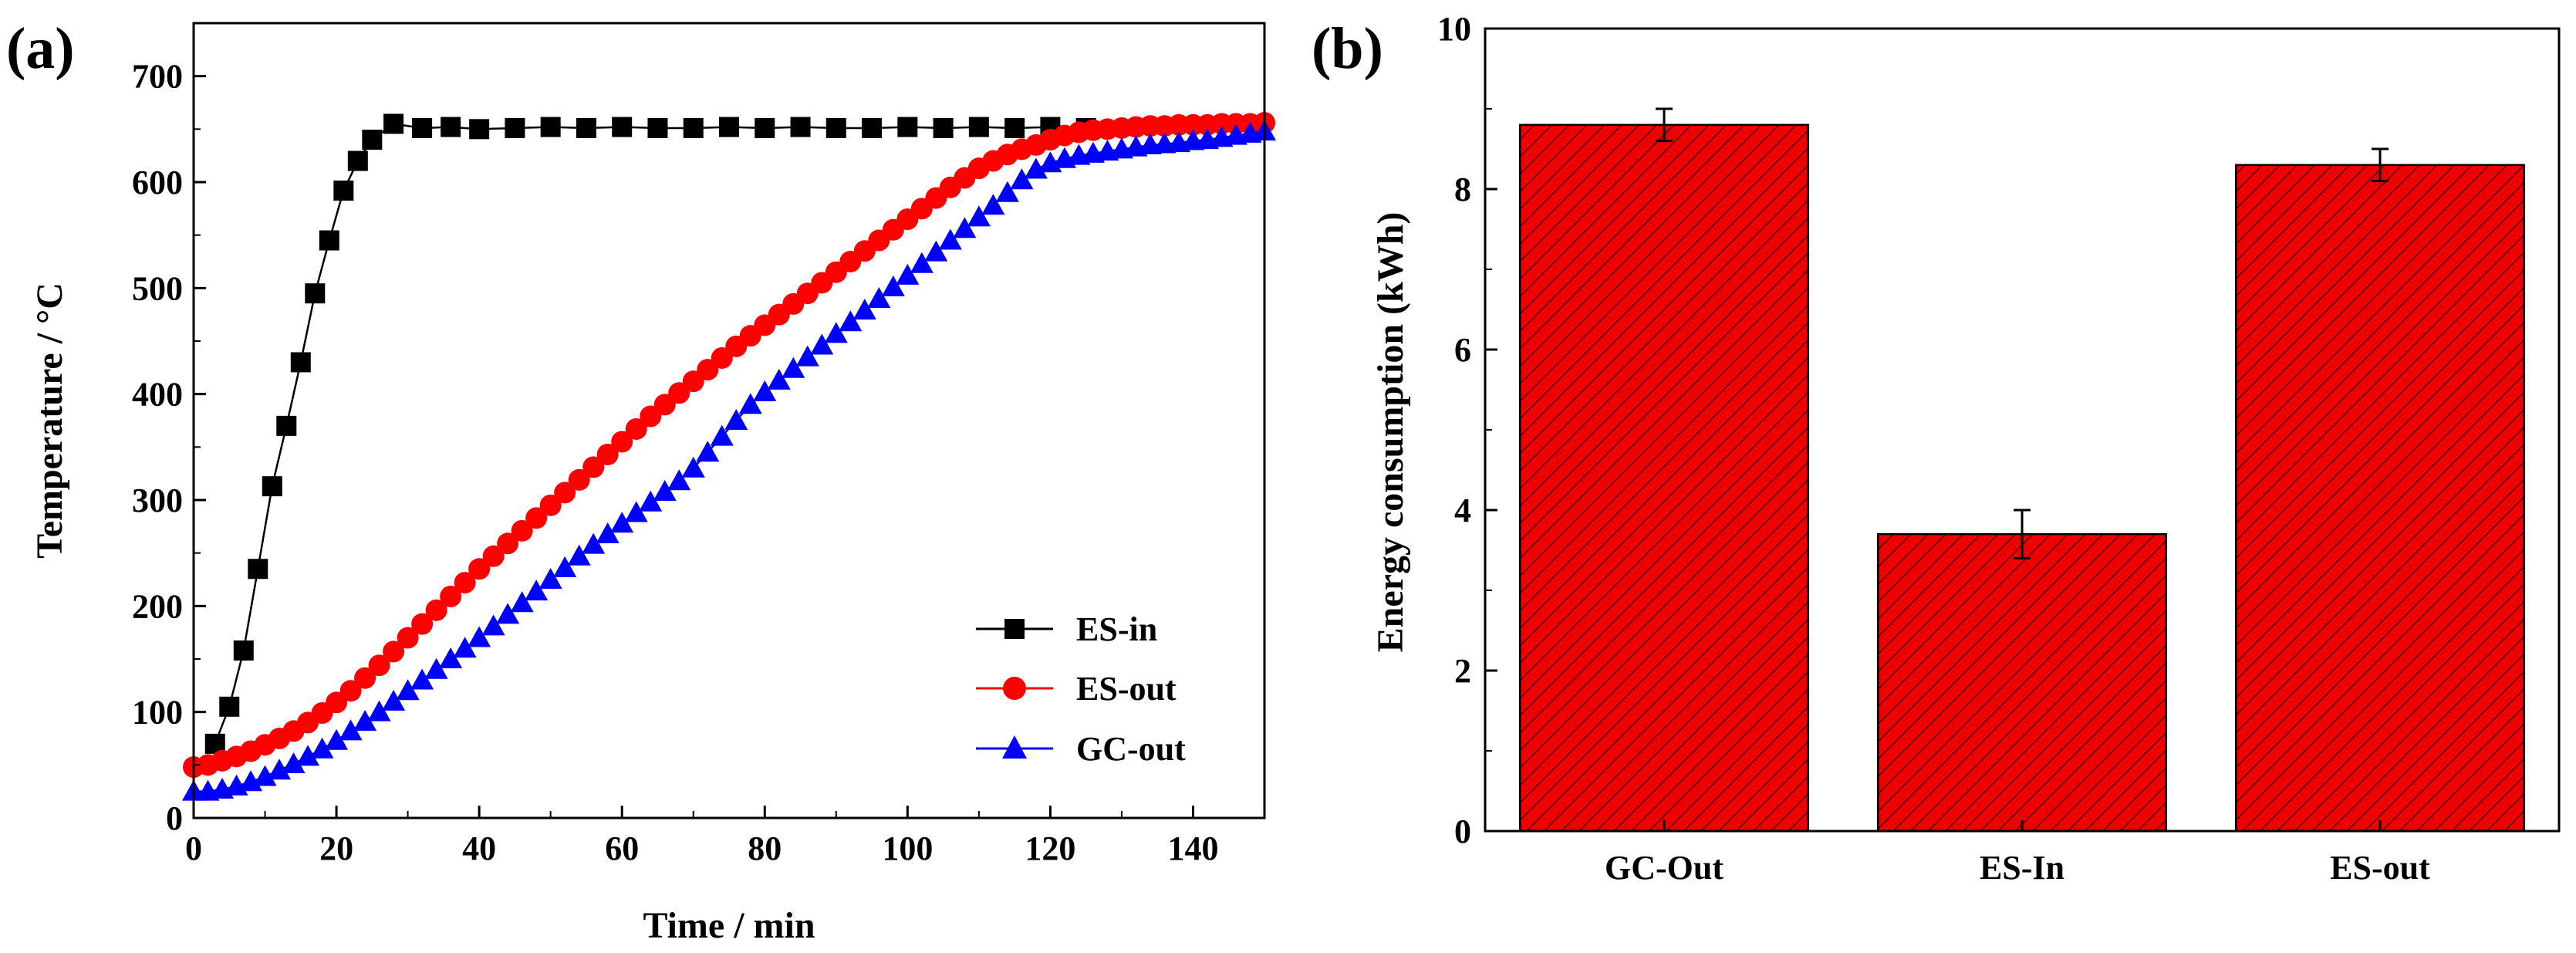  Describe the element at coordinates (622, 848) in the screenshot. I see `chart-a-x-tick-label: 60` at that location.